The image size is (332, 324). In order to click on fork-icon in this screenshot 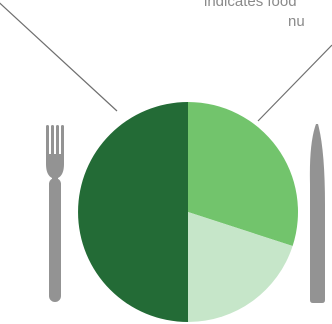, I will do `click(55, 213)`.